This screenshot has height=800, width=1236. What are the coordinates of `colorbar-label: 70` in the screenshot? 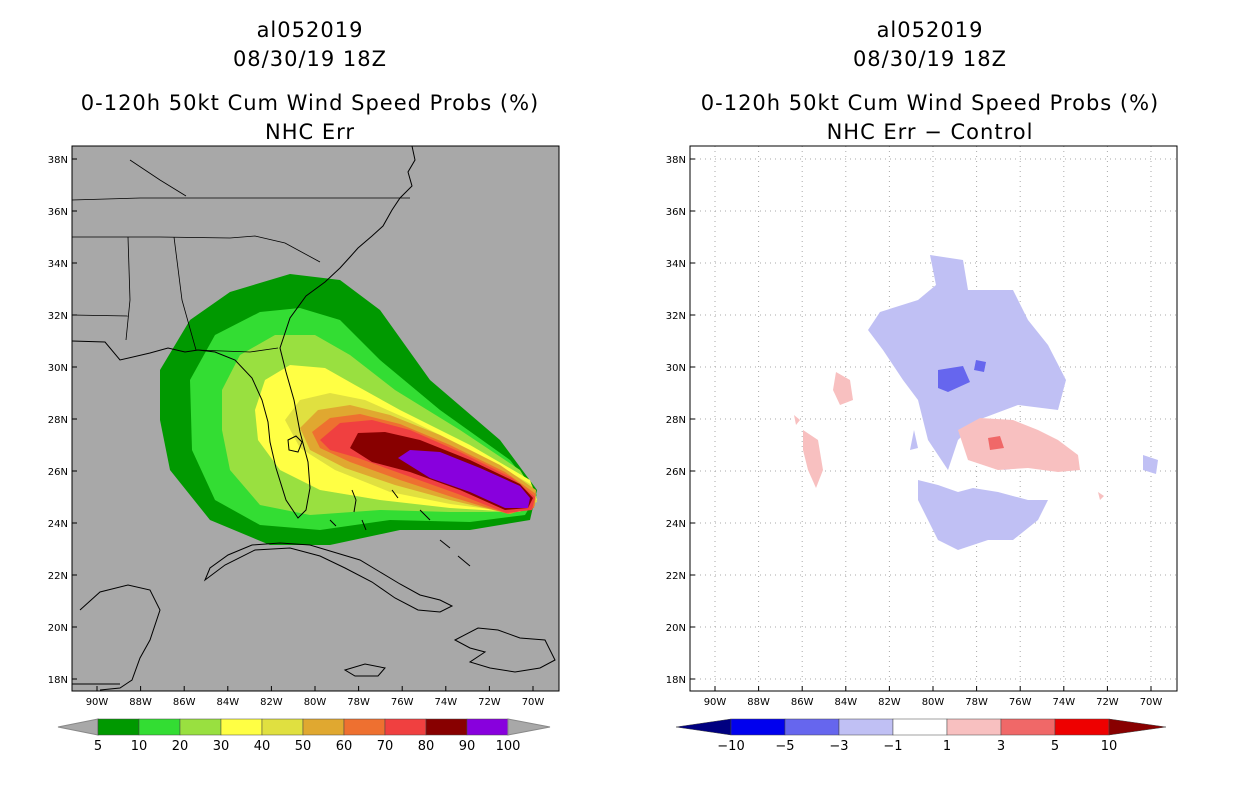 It's located at (385, 746).